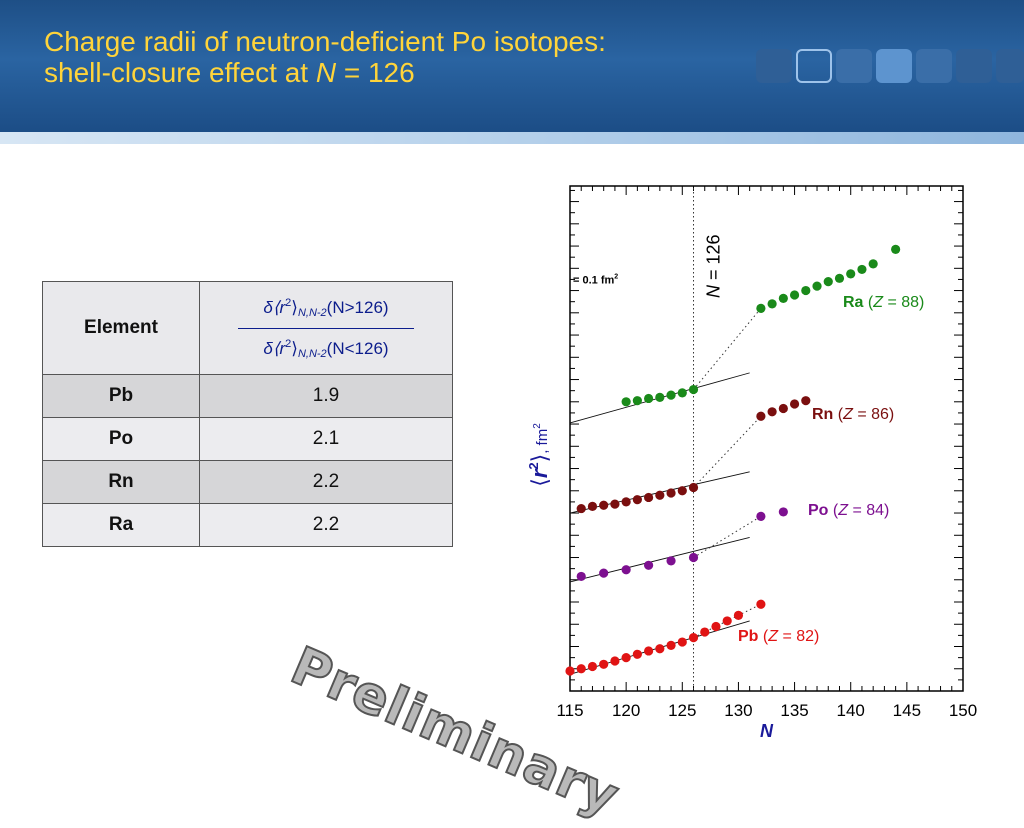  I want to click on series-label-element: Pb, so click(748, 636).